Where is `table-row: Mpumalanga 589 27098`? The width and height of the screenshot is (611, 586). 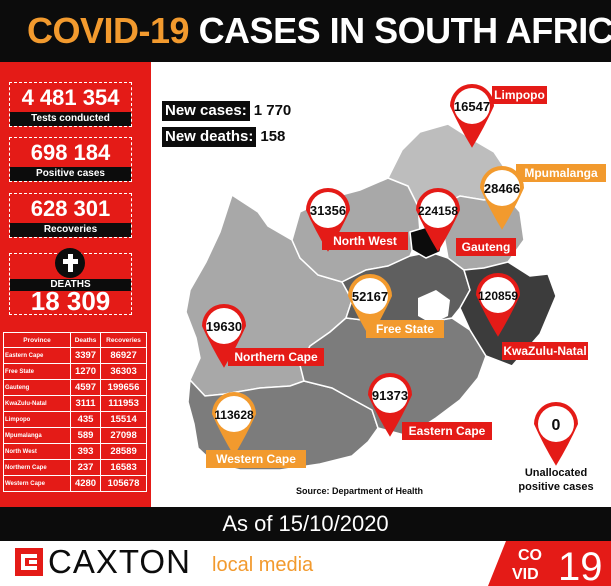 table-row: Mpumalanga 589 27098 is located at coordinates (75, 435).